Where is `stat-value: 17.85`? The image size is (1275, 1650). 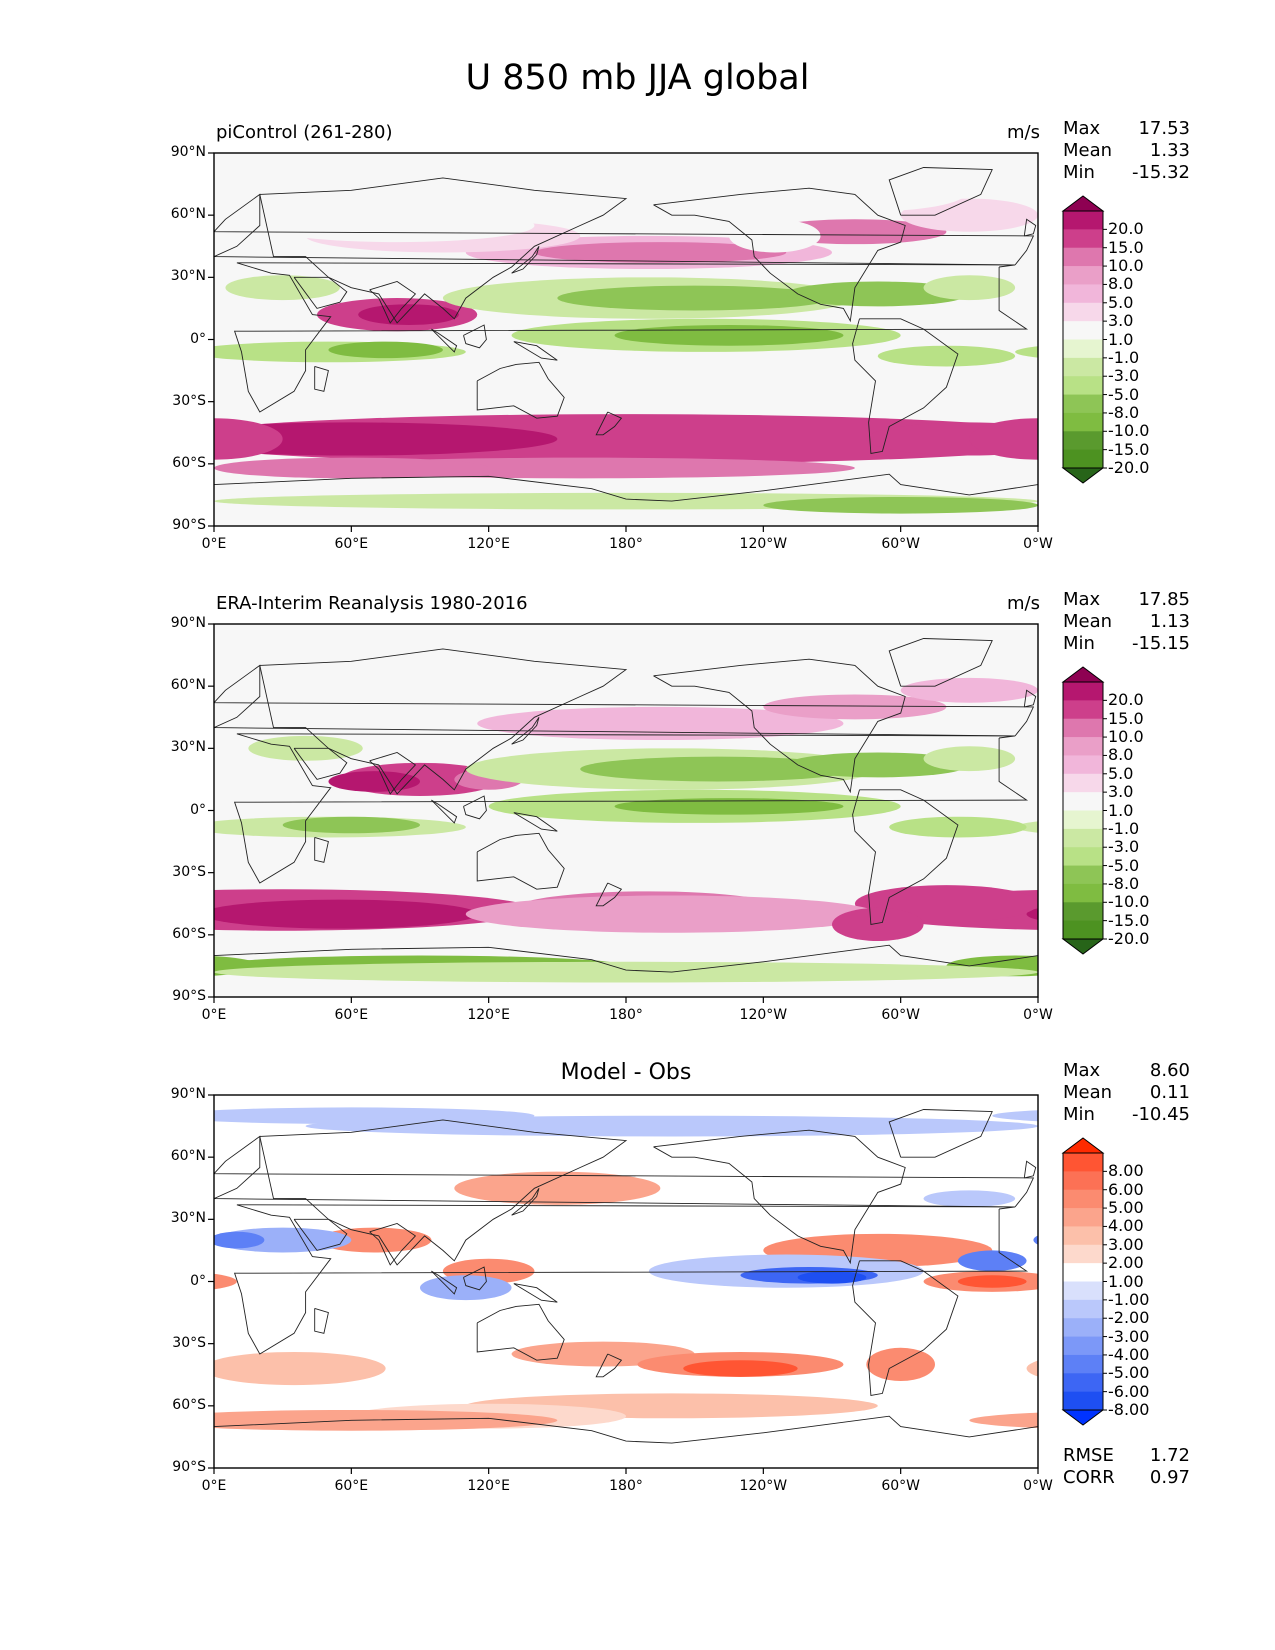 stat-value: 17.85 is located at coordinates (1164, 599).